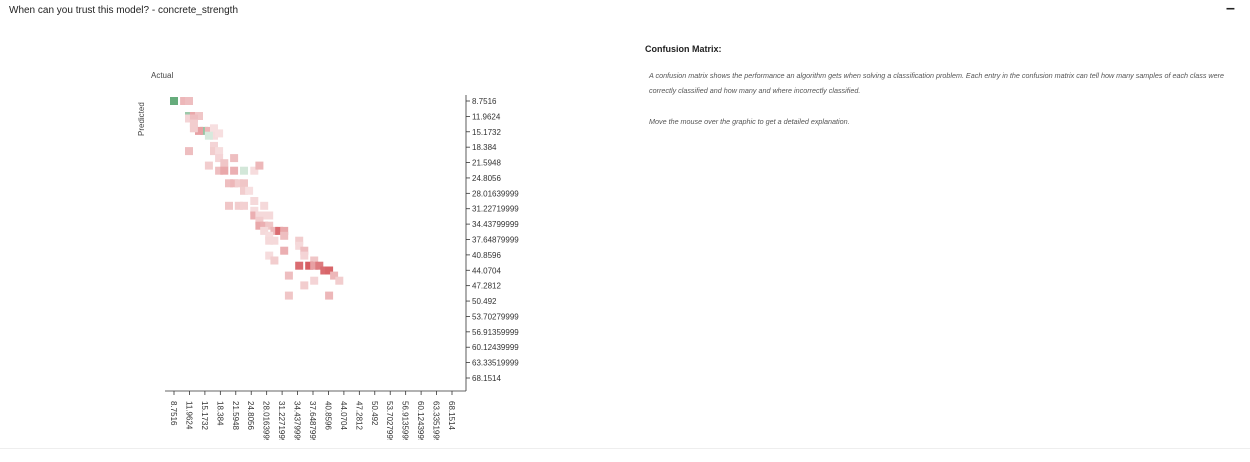 This screenshot has width=1250, height=462. I want to click on x-tick-label: 40.8596, so click(327, 415).